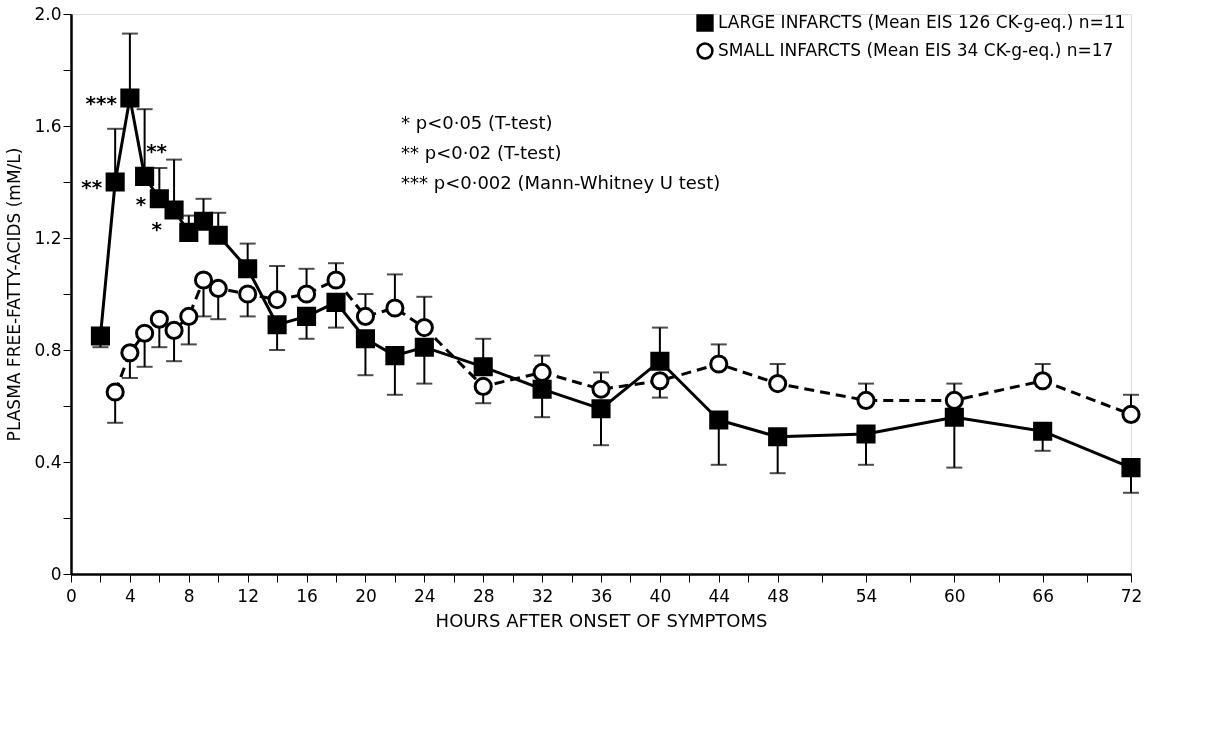 This screenshot has height=743, width=1230. Describe the element at coordinates (481, 152) in the screenshot. I see `annotation: ** p<0·02 (T-test)` at that location.